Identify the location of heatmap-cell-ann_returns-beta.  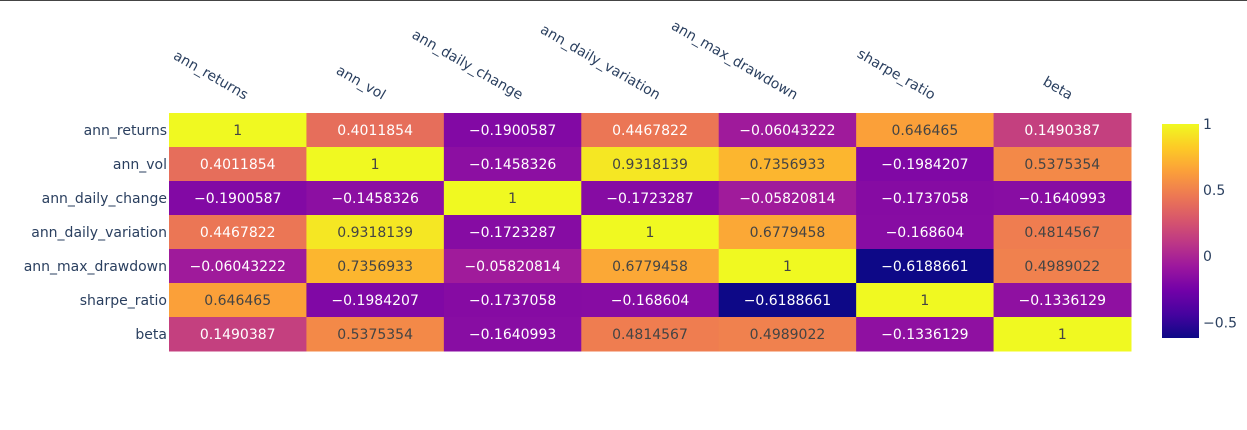
(1062, 130).